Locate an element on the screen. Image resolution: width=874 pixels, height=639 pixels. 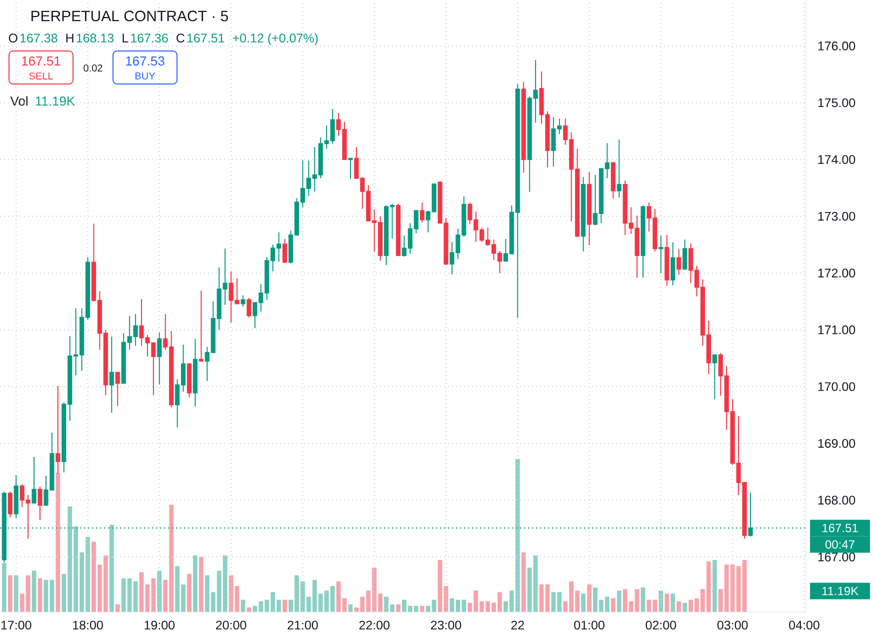
annotation: 0.02 is located at coordinates (93, 68).